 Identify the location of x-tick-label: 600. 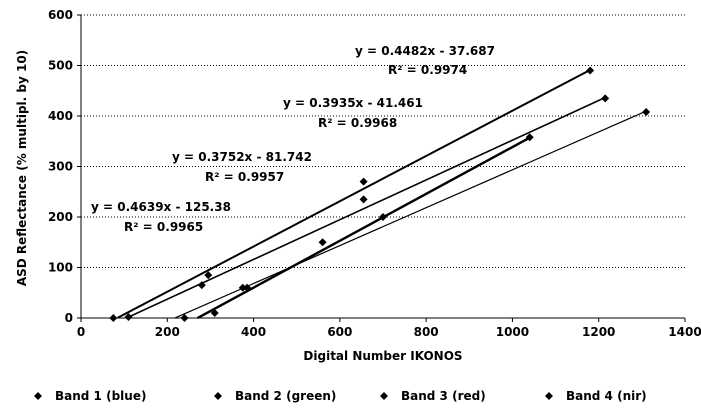
(339, 332).